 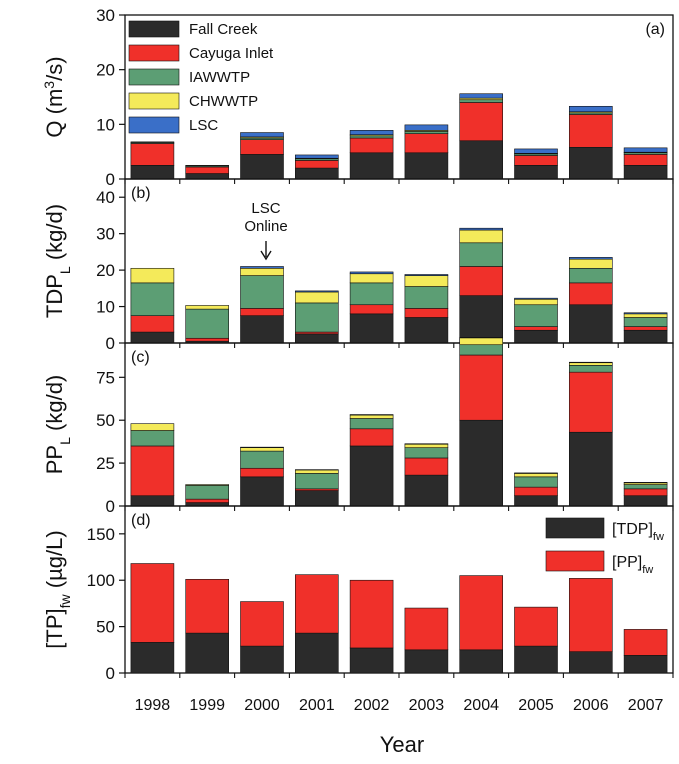 I want to click on y-axis-title: [TP]fw (µg/L), so click(x=57, y=589).